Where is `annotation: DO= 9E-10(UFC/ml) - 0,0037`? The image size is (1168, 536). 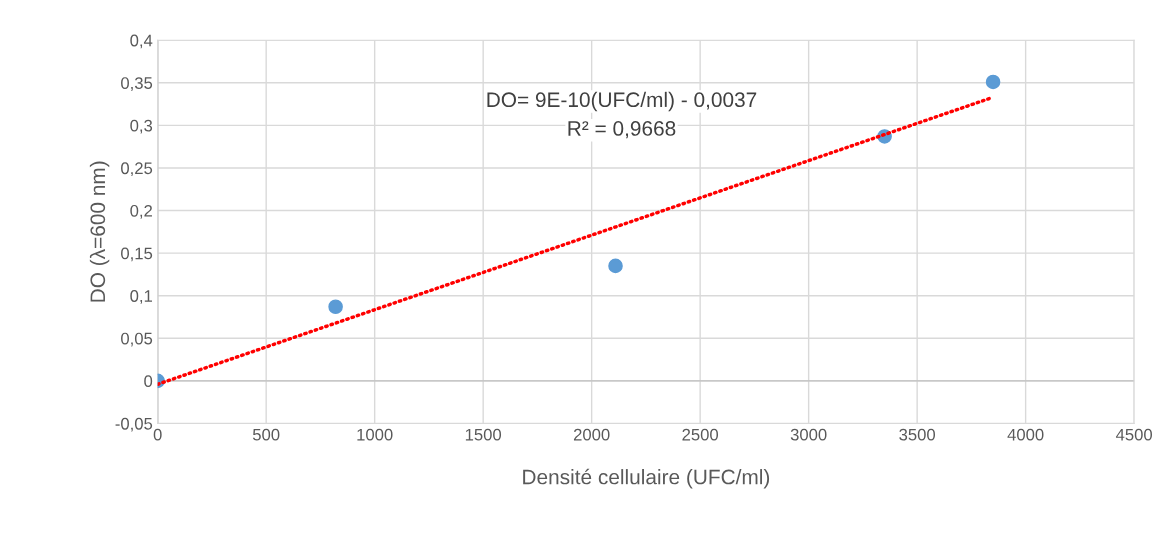
annotation: DO= 9E-10(UFC/ml) - 0,0037 is located at coordinates (622, 101).